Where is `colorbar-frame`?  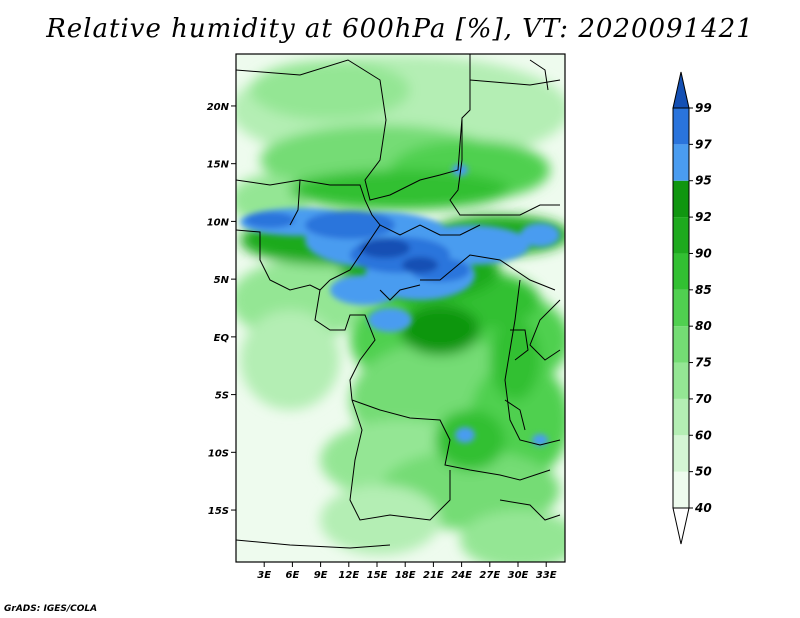 colorbar-frame is located at coordinates (681, 308).